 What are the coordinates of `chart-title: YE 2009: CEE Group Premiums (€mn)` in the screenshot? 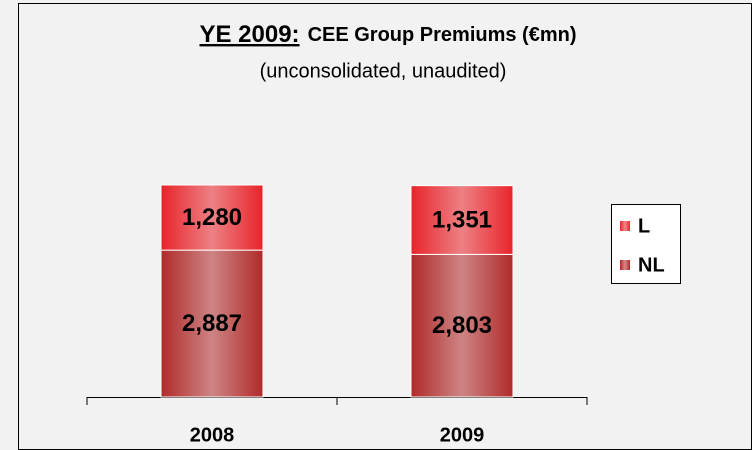 It's located at (387, 34).